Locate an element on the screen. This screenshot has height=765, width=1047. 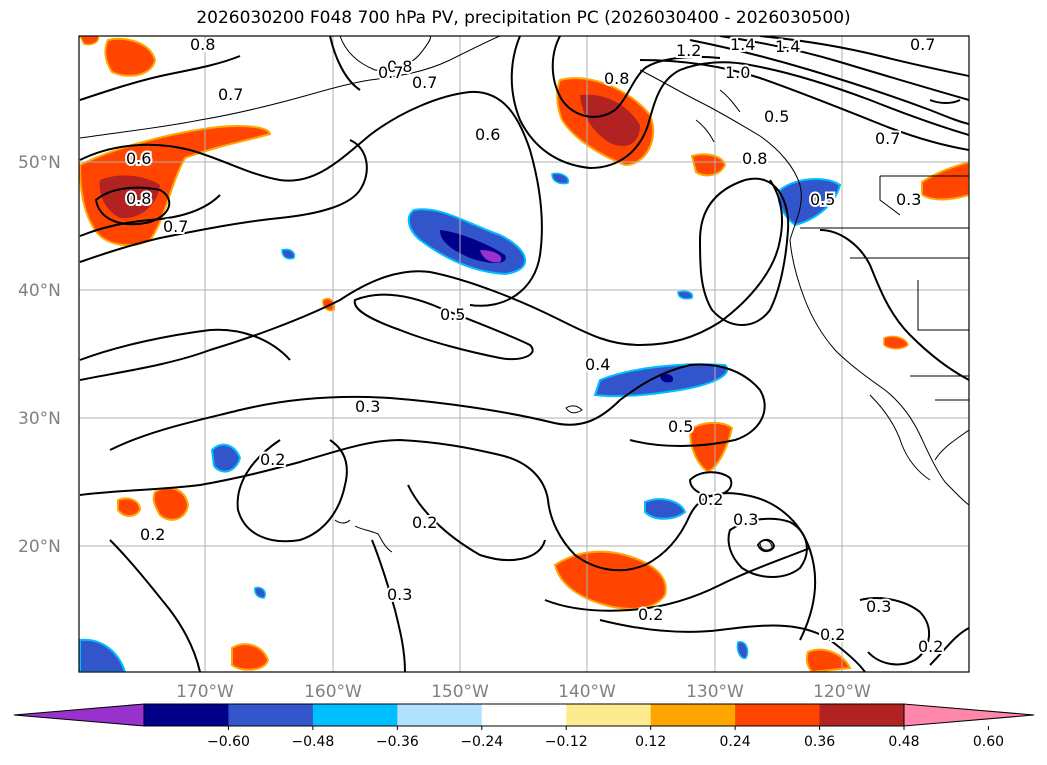
colorbar-tick-label: −0.36 is located at coordinates (397, 742).